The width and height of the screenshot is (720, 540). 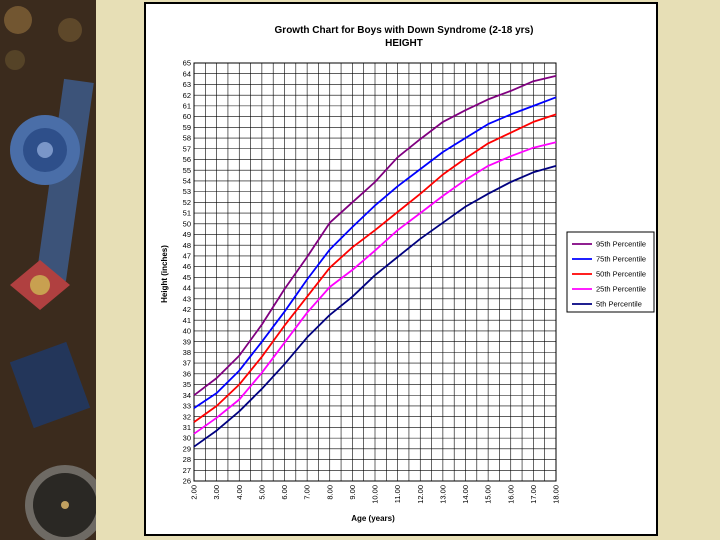 What do you see at coordinates (442, 494) in the screenshot?
I see `x-tick-label: 13.00` at bounding box center [442, 494].